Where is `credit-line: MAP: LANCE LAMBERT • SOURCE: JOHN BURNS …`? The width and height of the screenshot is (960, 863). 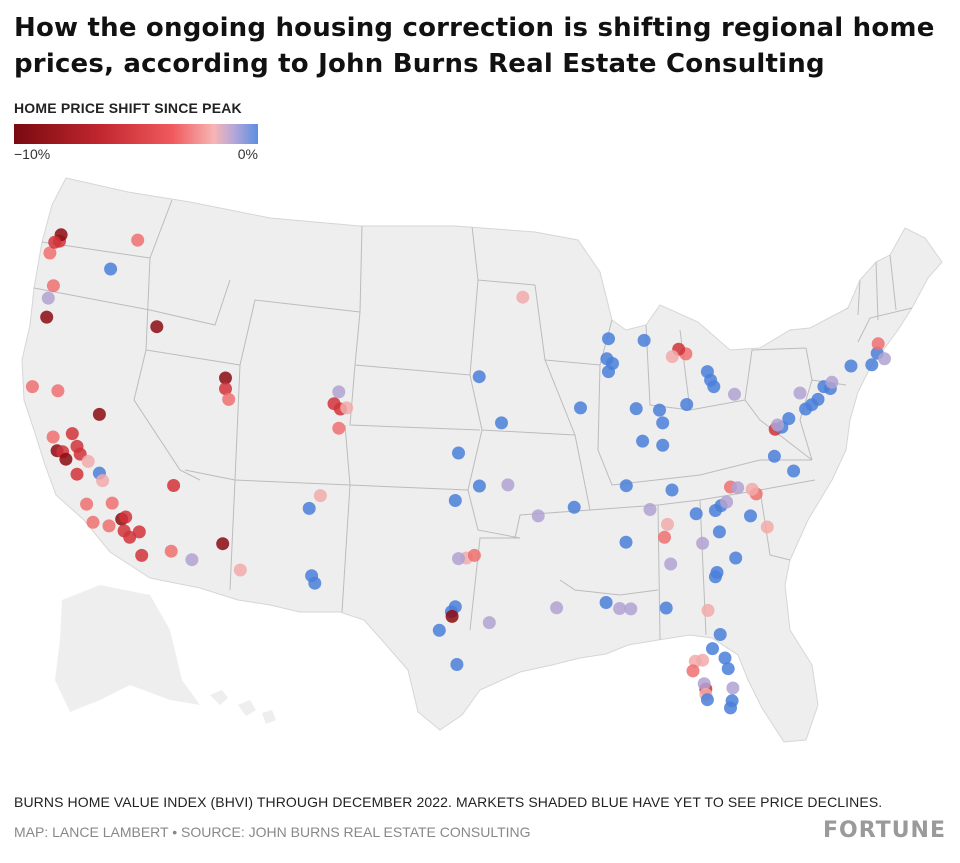
credit-line: MAP: LANCE LAMBERT • SOURCE: JOHN BURNS … is located at coordinates (272, 832).